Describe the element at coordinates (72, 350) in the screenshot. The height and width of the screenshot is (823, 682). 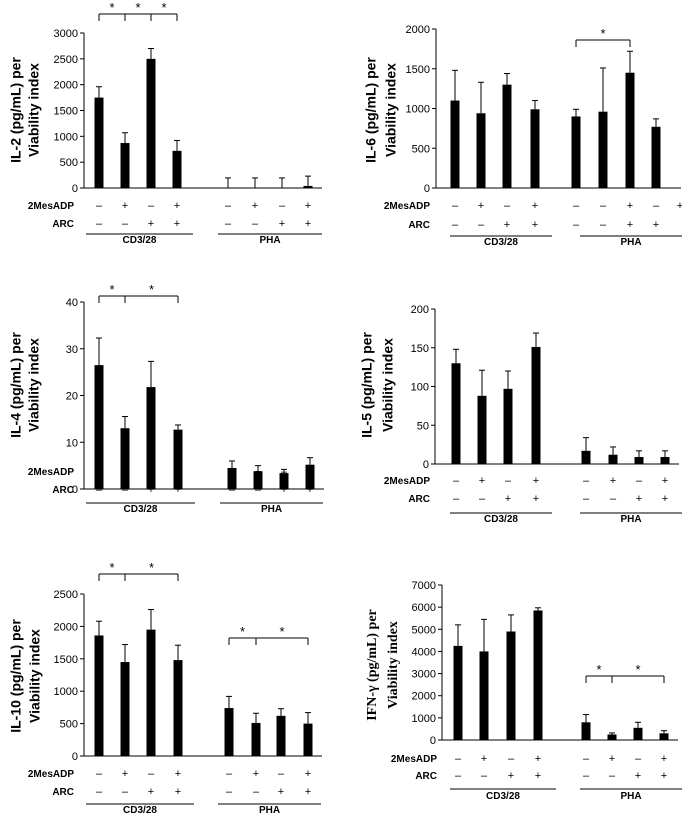
I see `y-tick-label: 30` at that location.